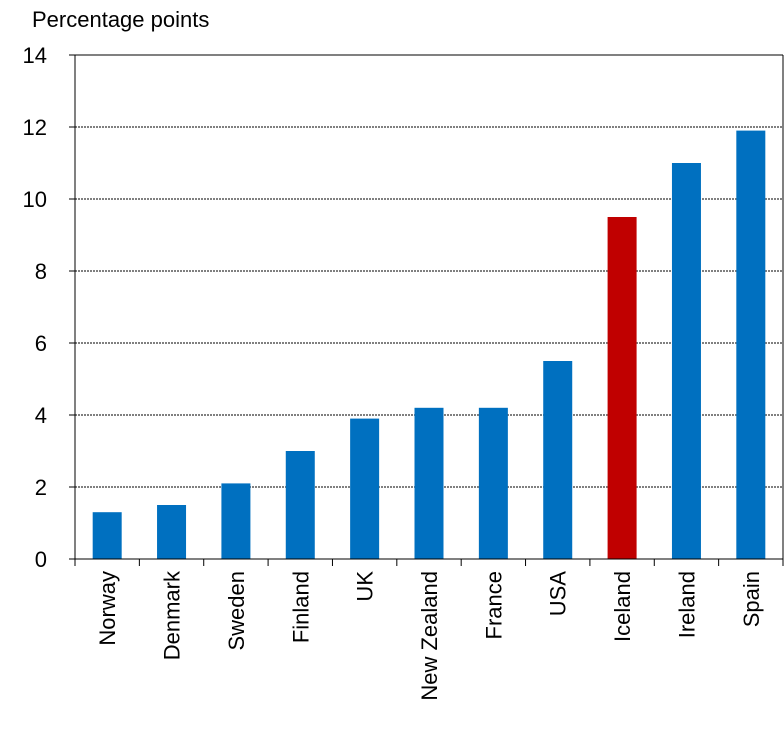 The height and width of the screenshot is (739, 784). What do you see at coordinates (751, 599) in the screenshot?
I see `x-label-spain: Spain` at bounding box center [751, 599].